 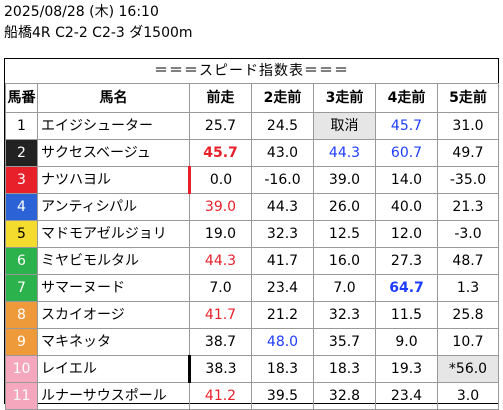 I want to click on header-row: 馬番 馬名 前走 2走前 3走前 4走前 5走前, so click(x=252, y=98).